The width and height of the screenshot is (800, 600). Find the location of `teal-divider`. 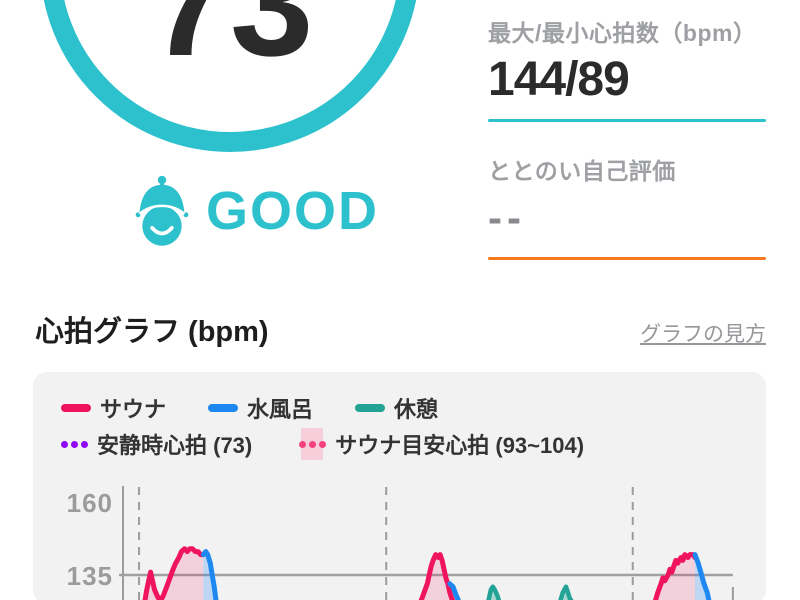

teal-divider is located at coordinates (627, 120).